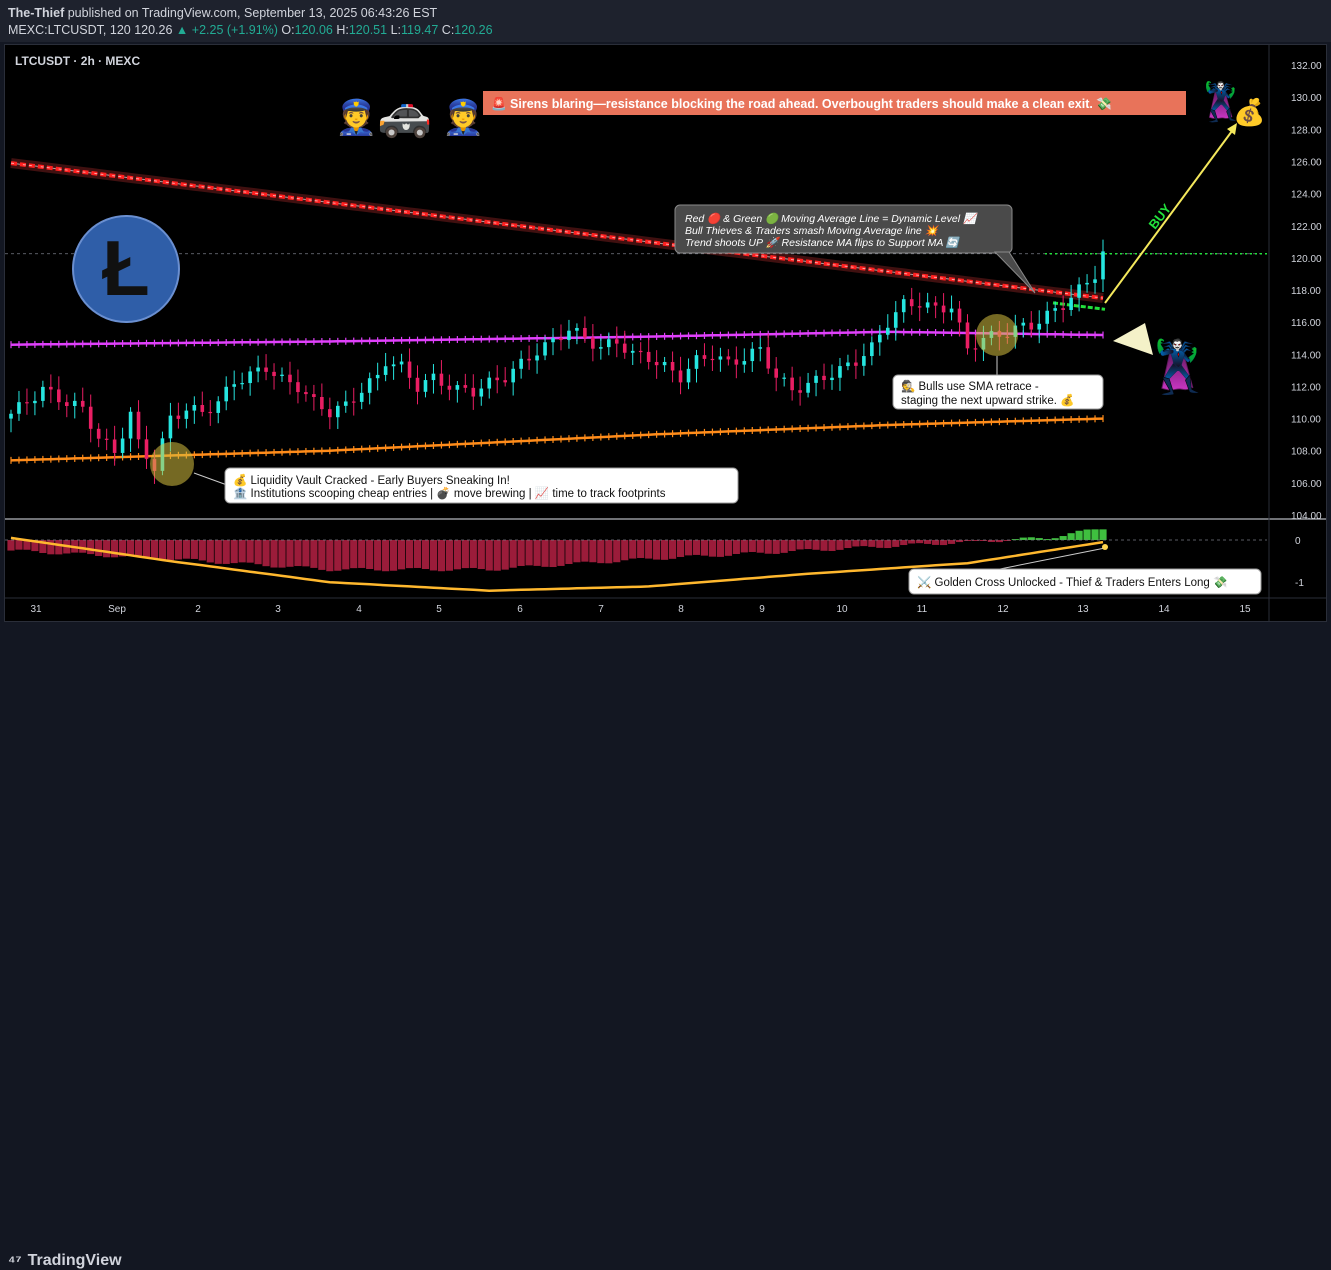 This screenshot has height=1270, width=1331. I want to click on close-label: C:, so click(448, 30).